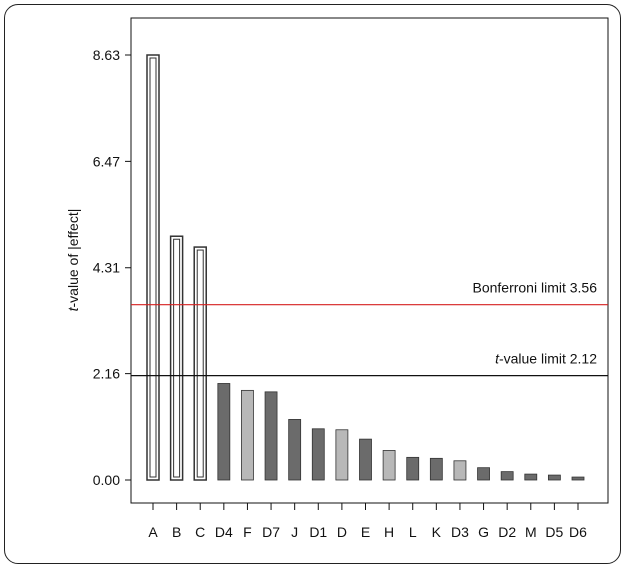 This screenshot has width=627, height=564. What do you see at coordinates (200, 532) in the screenshot?
I see `x-tick-label: C` at bounding box center [200, 532].